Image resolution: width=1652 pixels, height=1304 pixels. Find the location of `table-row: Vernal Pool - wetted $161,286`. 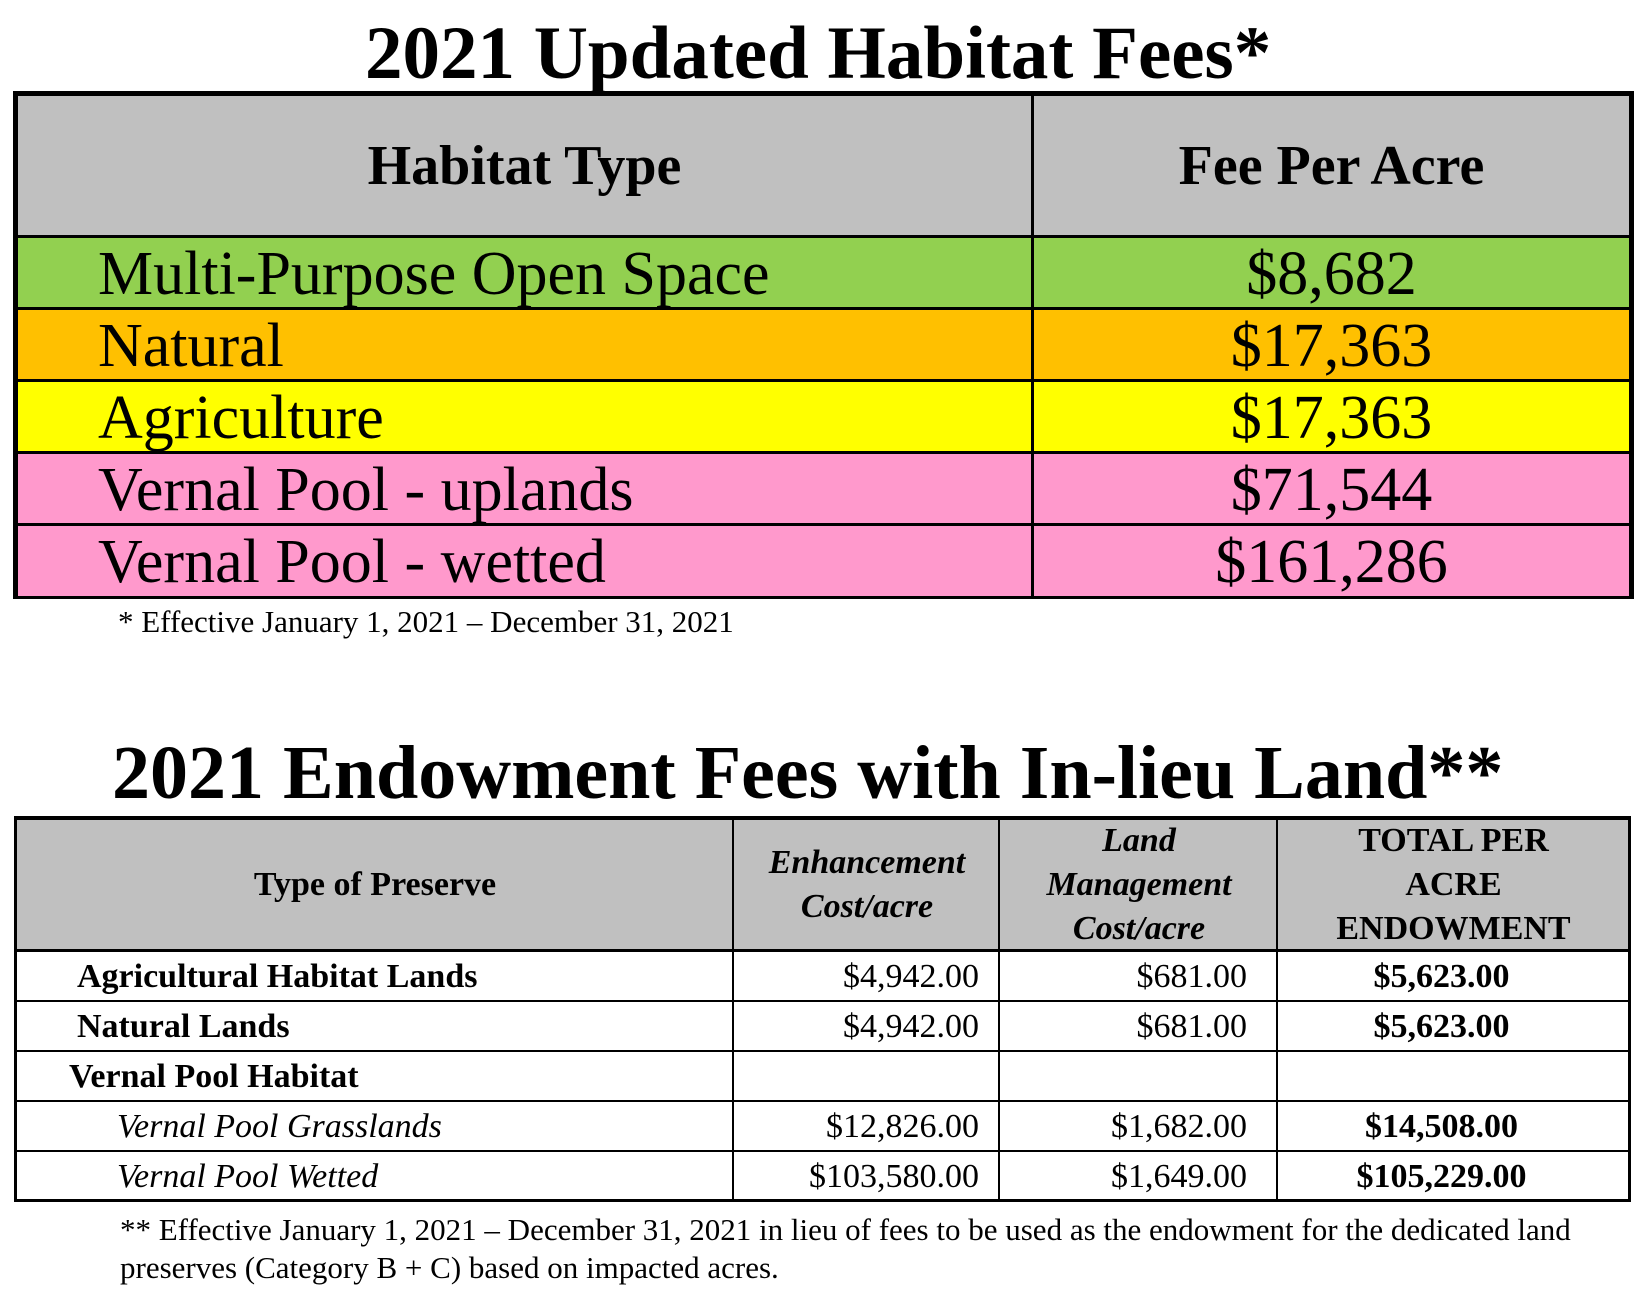

table-row: Vernal Pool - wetted $161,286 is located at coordinates (823, 561).